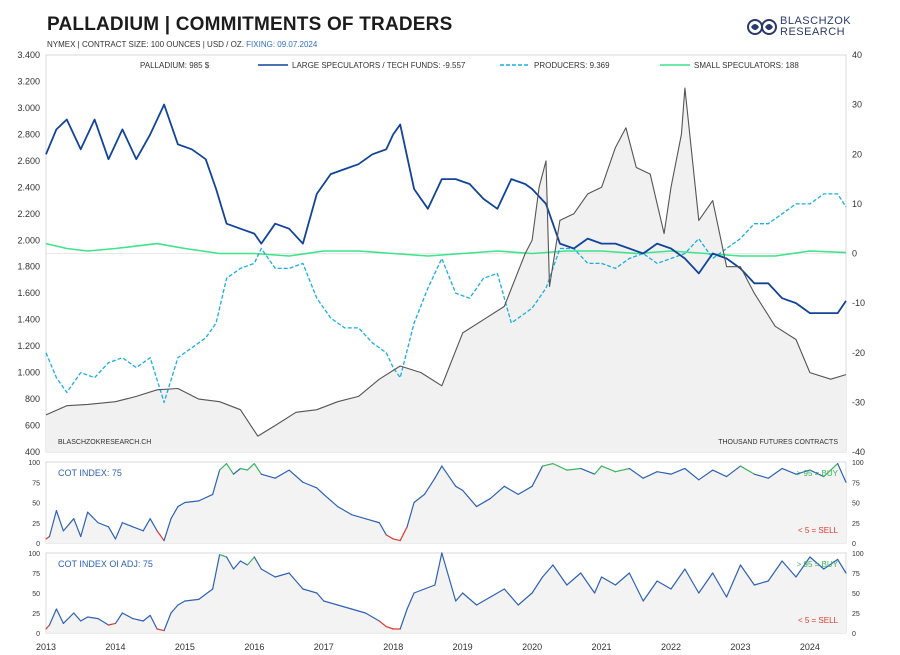 Image resolution: width=900 pixels, height=655 pixels. What do you see at coordinates (28, 55) in the screenshot?
I see `y-left-tick-label: 3.400` at bounding box center [28, 55].